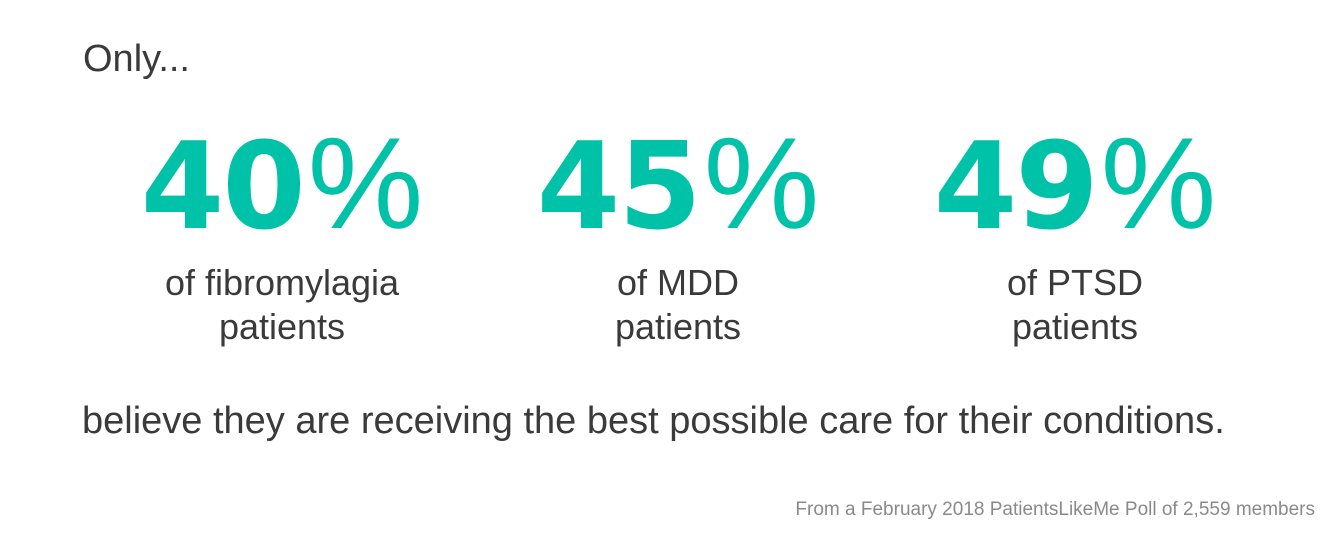 The height and width of the screenshot is (538, 1340). What do you see at coordinates (1016, 187) in the screenshot?
I see `stat-number: 49` at bounding box center [1016, 187].